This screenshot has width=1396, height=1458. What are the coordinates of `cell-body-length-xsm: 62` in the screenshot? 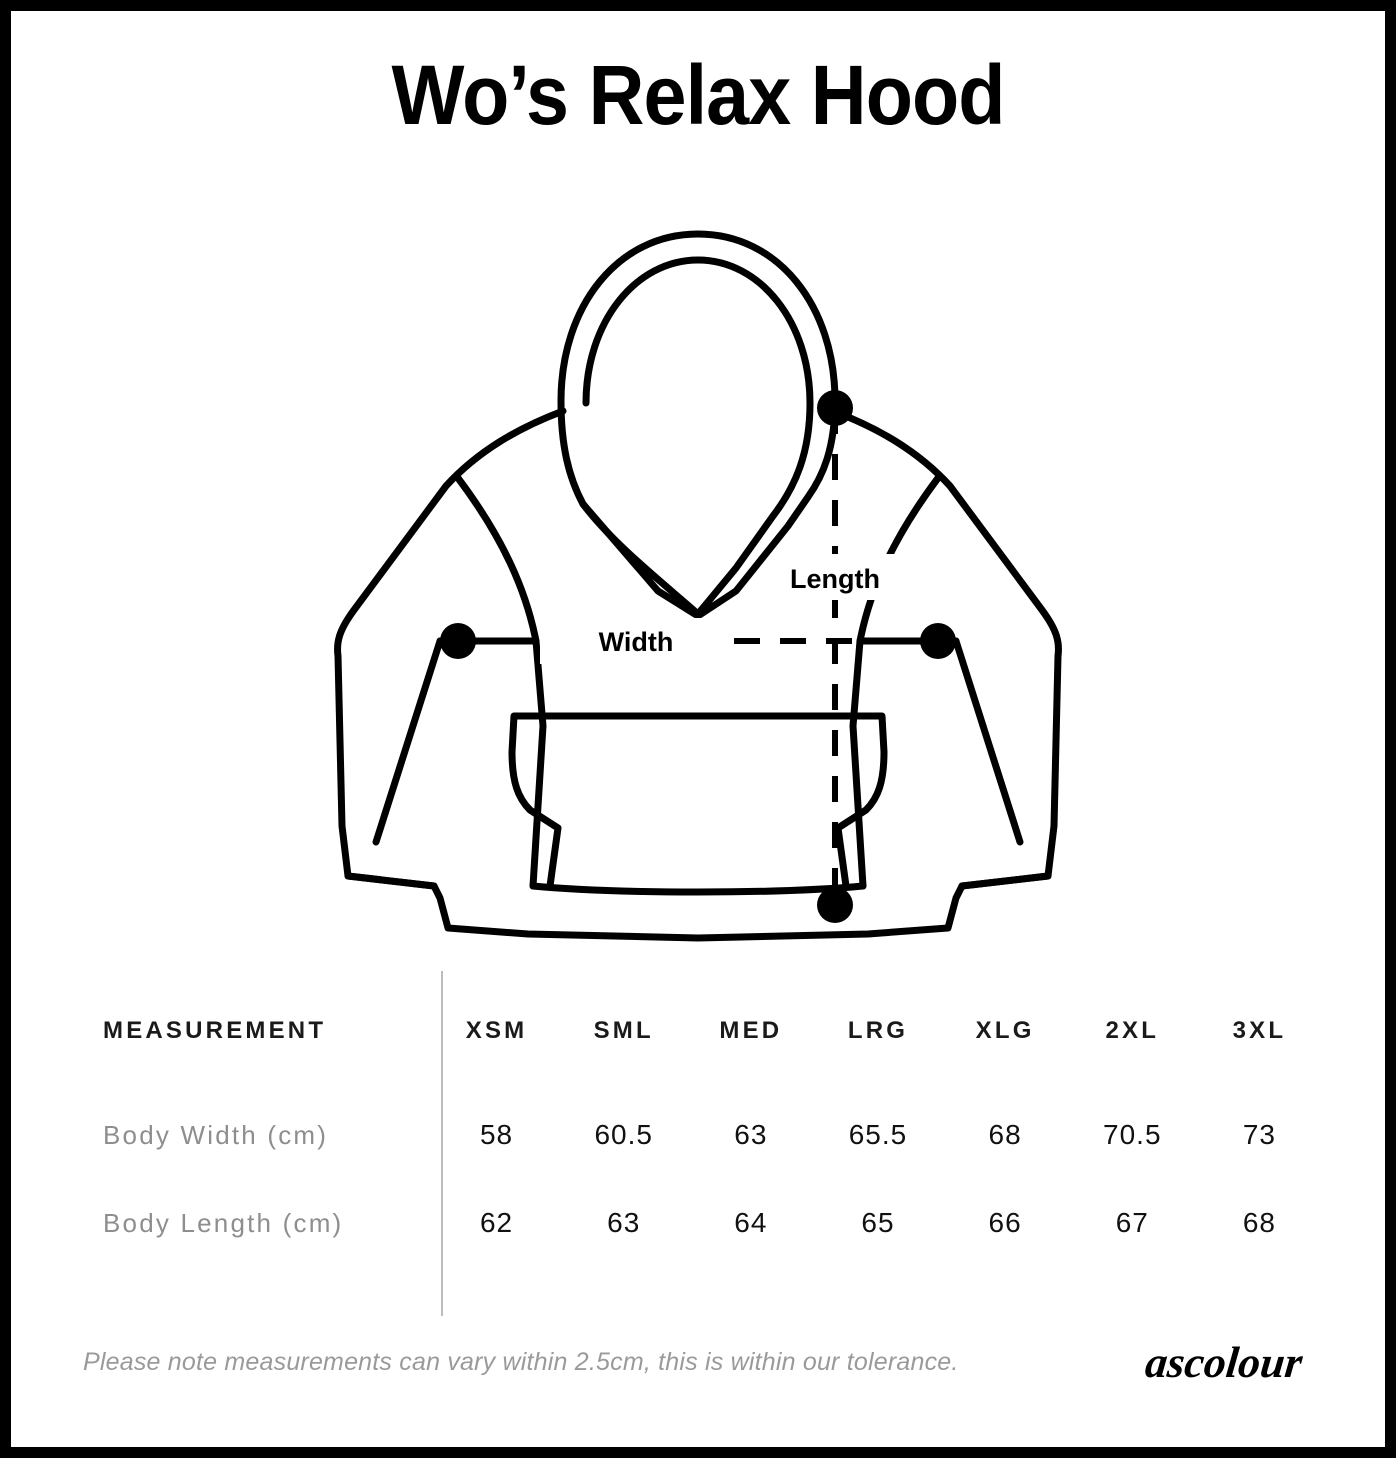 It's located at (496, 1222).